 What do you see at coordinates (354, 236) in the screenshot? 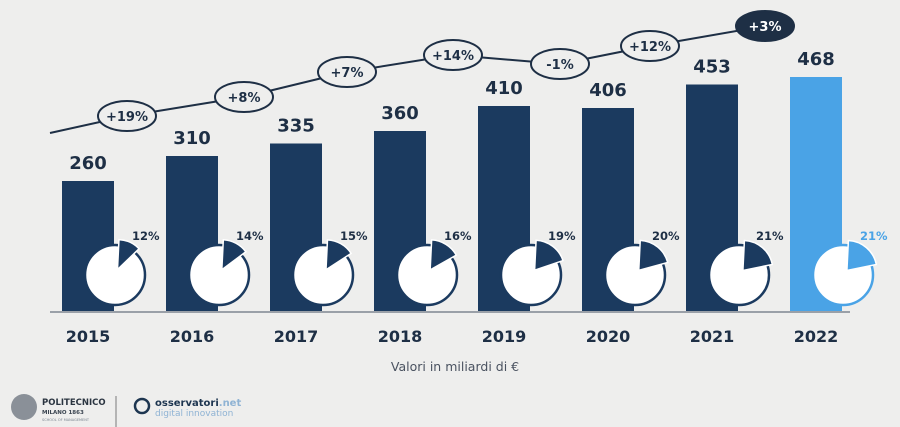
I see `share-label-2017: 15%` at bounding box center [354, 236].